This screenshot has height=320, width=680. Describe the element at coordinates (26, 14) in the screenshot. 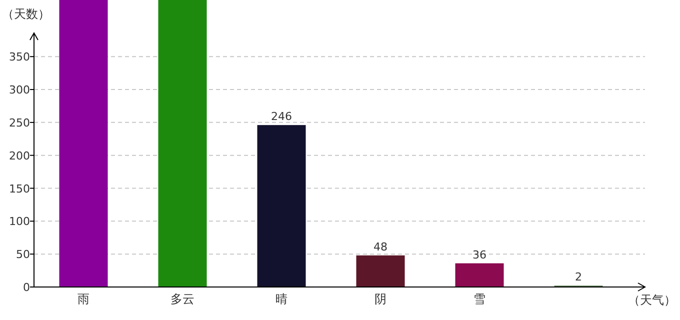

I see `y-axis-title: （天数）` at that location.